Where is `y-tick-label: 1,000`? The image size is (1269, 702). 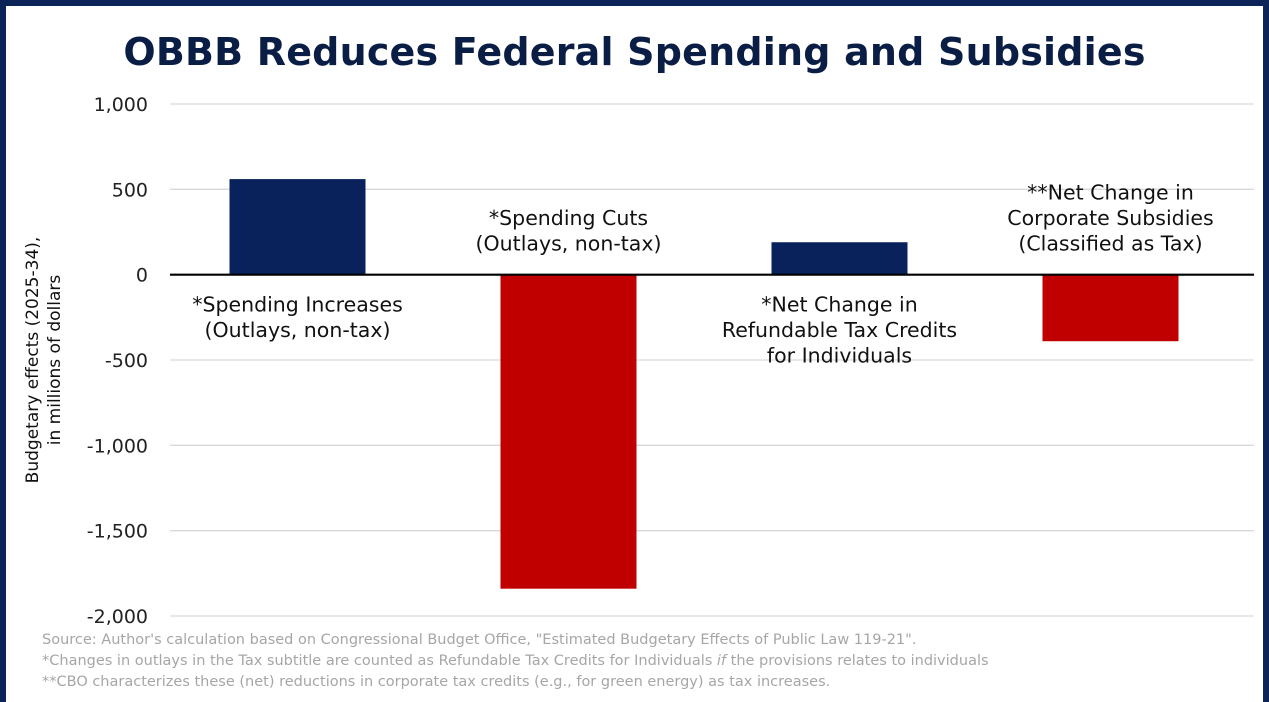 y-tick-label: 1,000 is located at coordinates (121, 105).